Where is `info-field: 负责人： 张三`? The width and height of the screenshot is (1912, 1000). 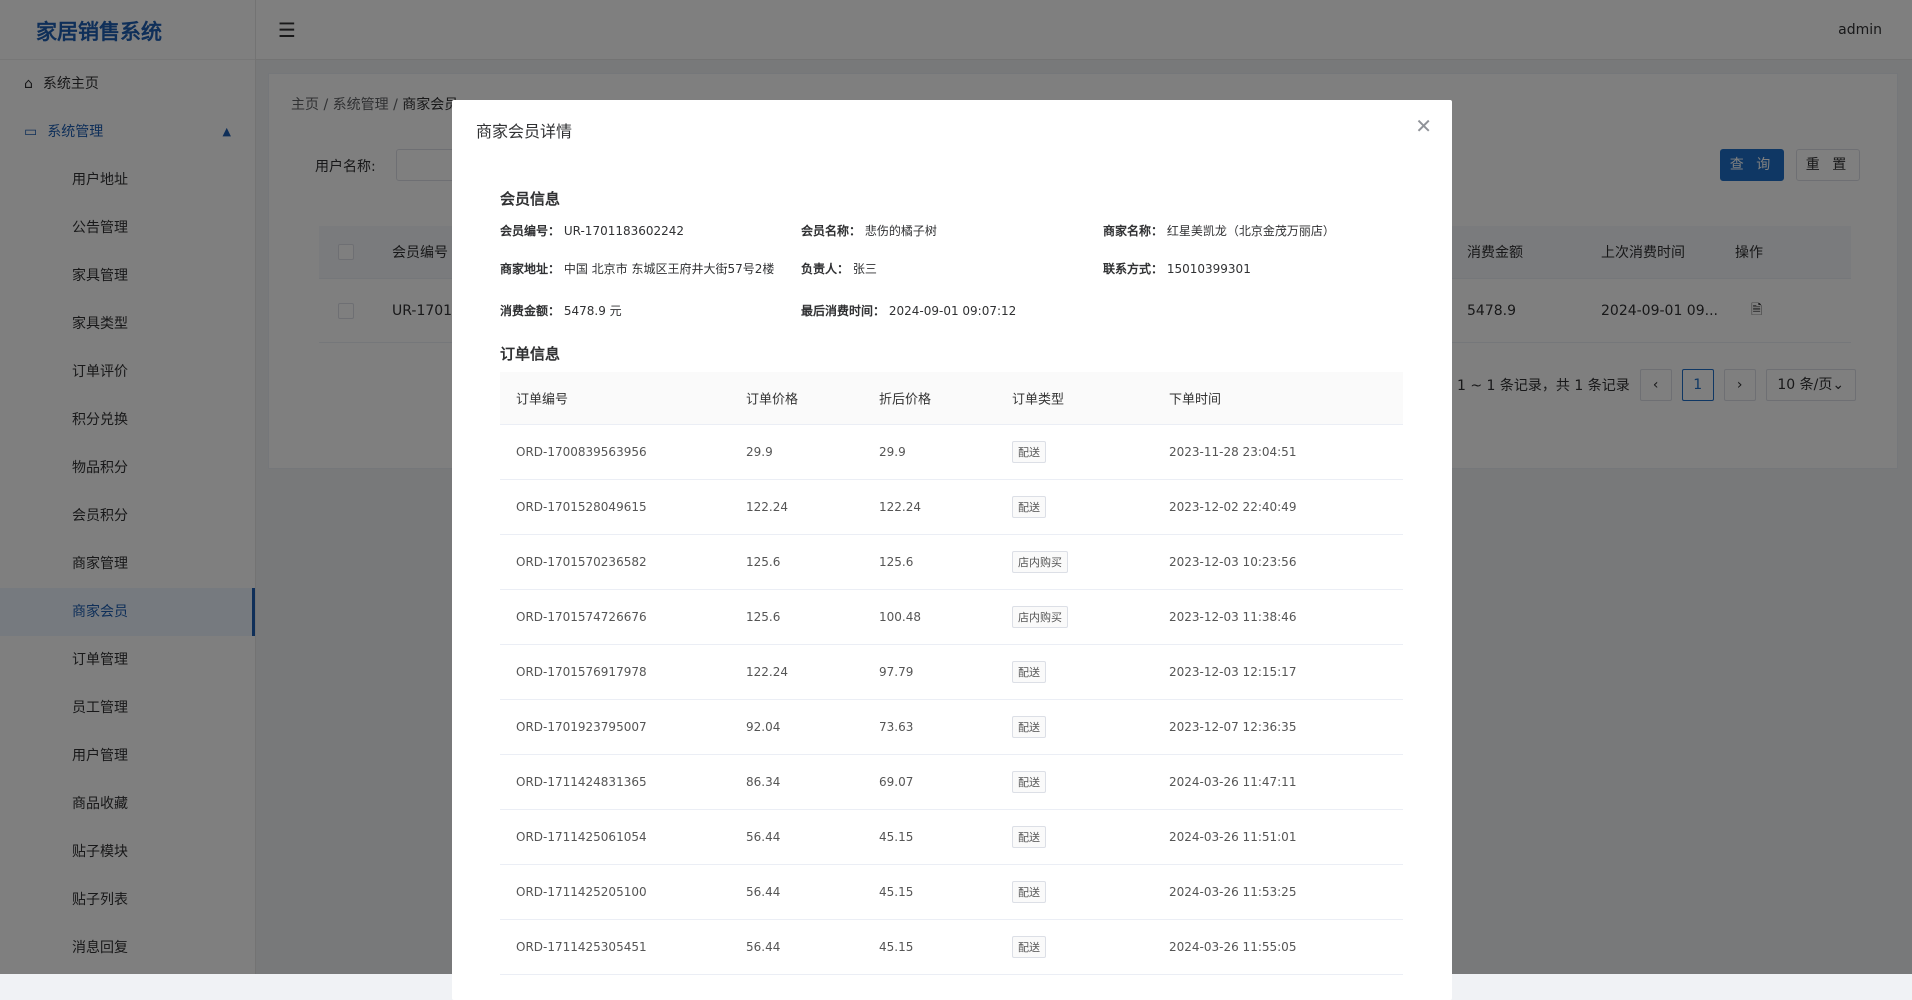
info-field: 负责人： 张三 is located at coordinates (839, 269).